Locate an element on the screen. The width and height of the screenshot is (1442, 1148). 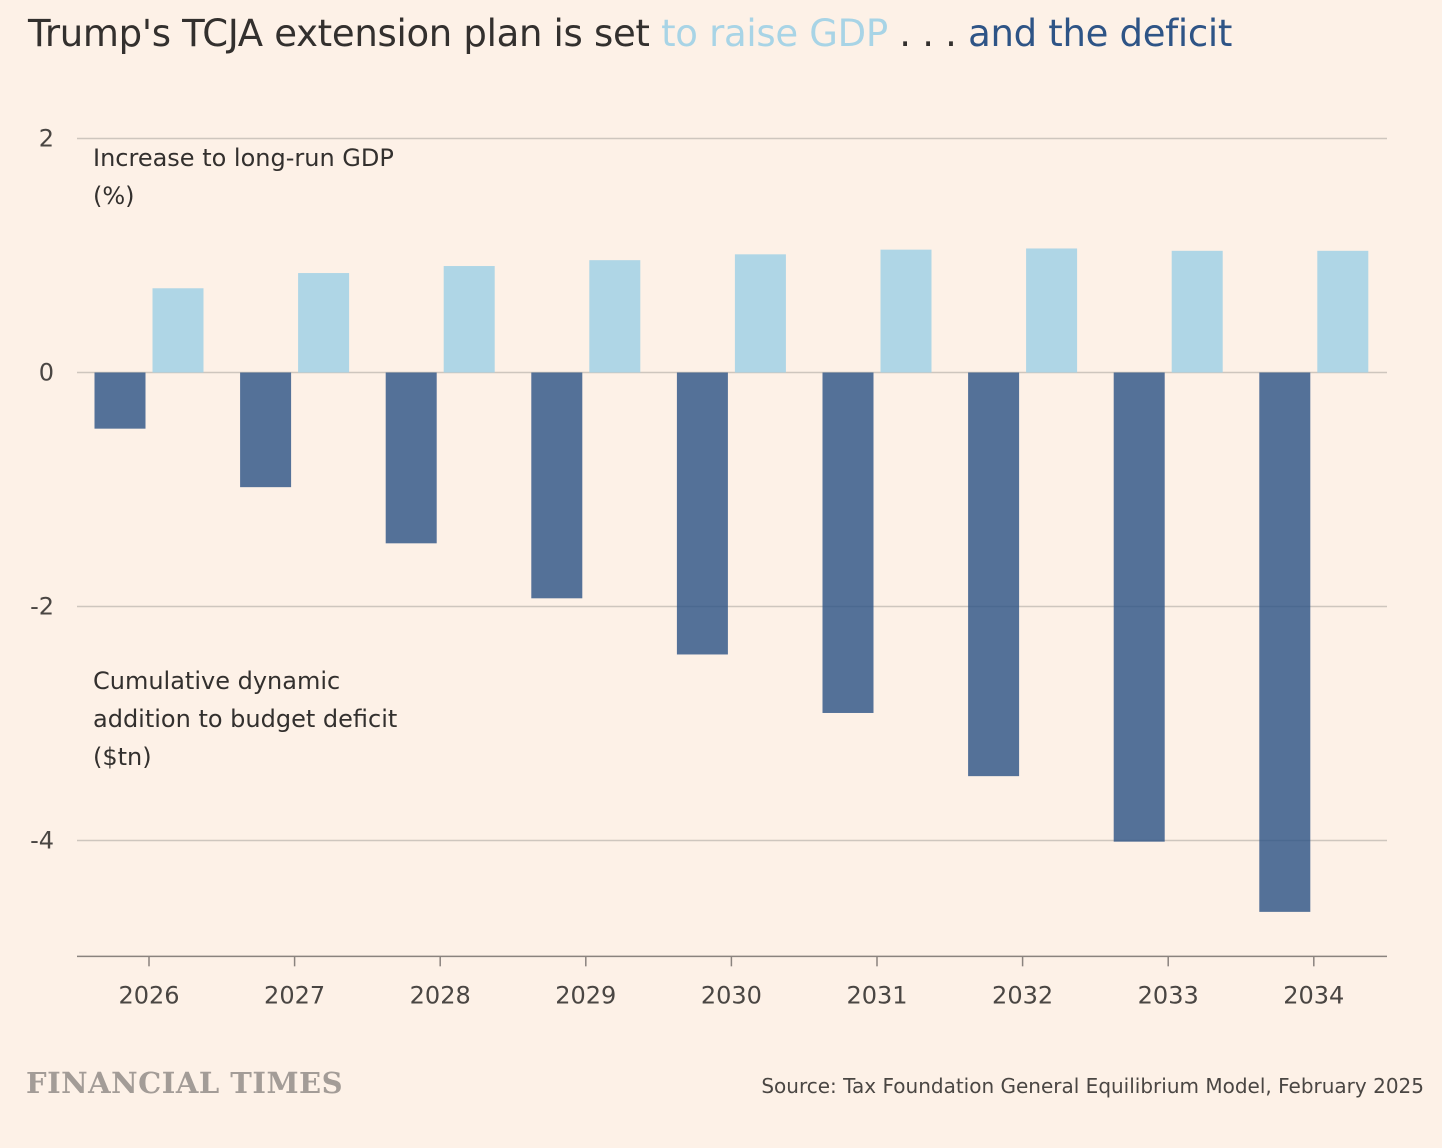
title-gdp-part: to raise GDP is located at coordinates (774, 33).